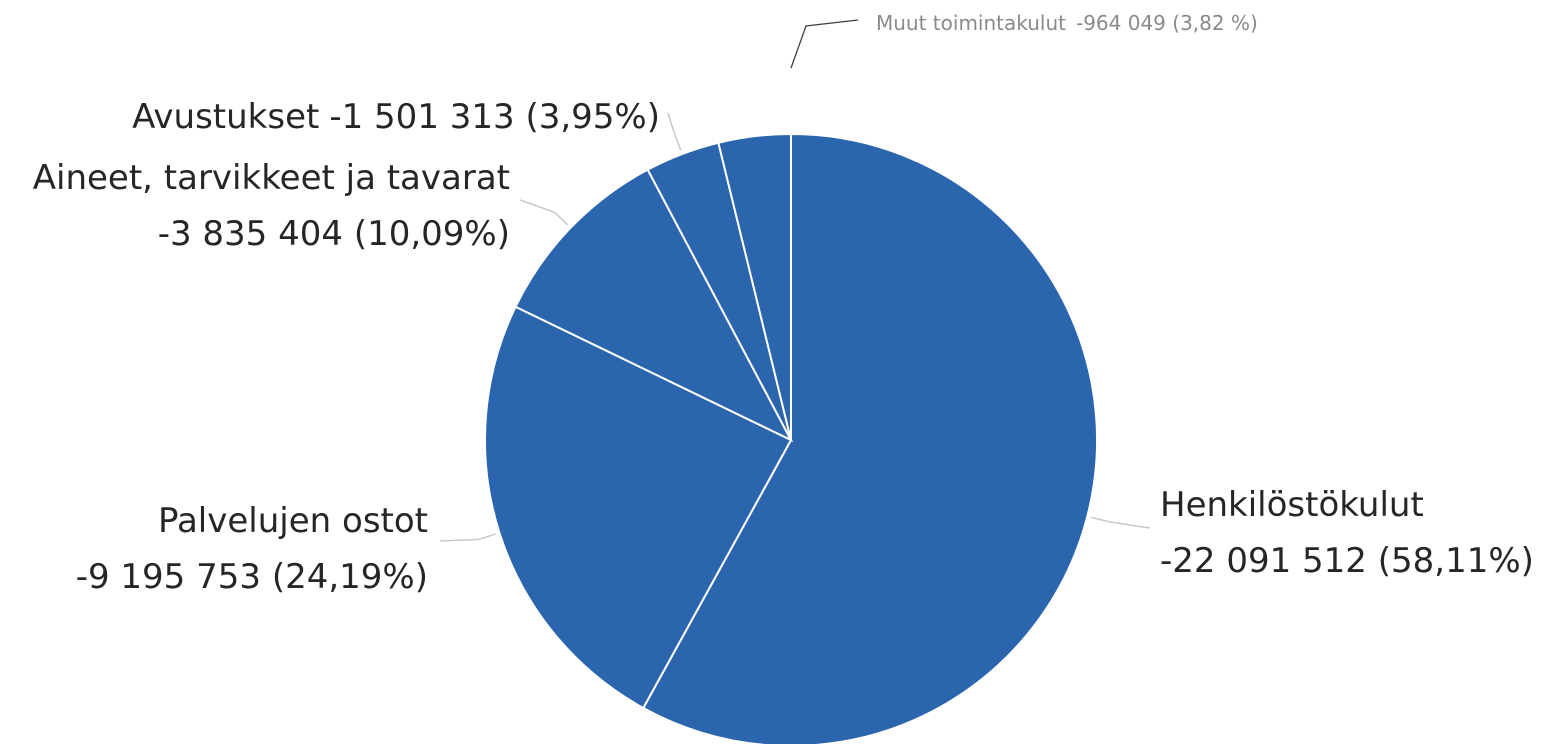  What do you see at coordinates (1292, 505) in the screenshot?
I see `label-henkilostokulut-name: Henkilöstökulut` at bounding box center [1292, 505].